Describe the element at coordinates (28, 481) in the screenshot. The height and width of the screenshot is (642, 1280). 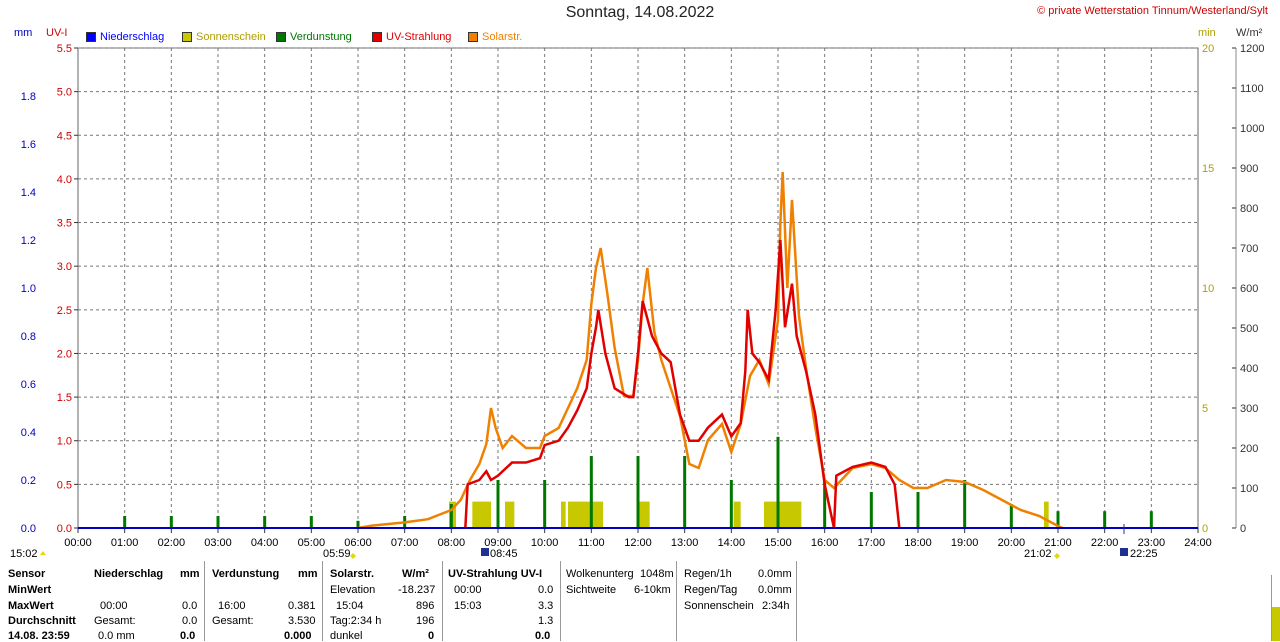
I see `mm-tick-label: 0.2` at that location.